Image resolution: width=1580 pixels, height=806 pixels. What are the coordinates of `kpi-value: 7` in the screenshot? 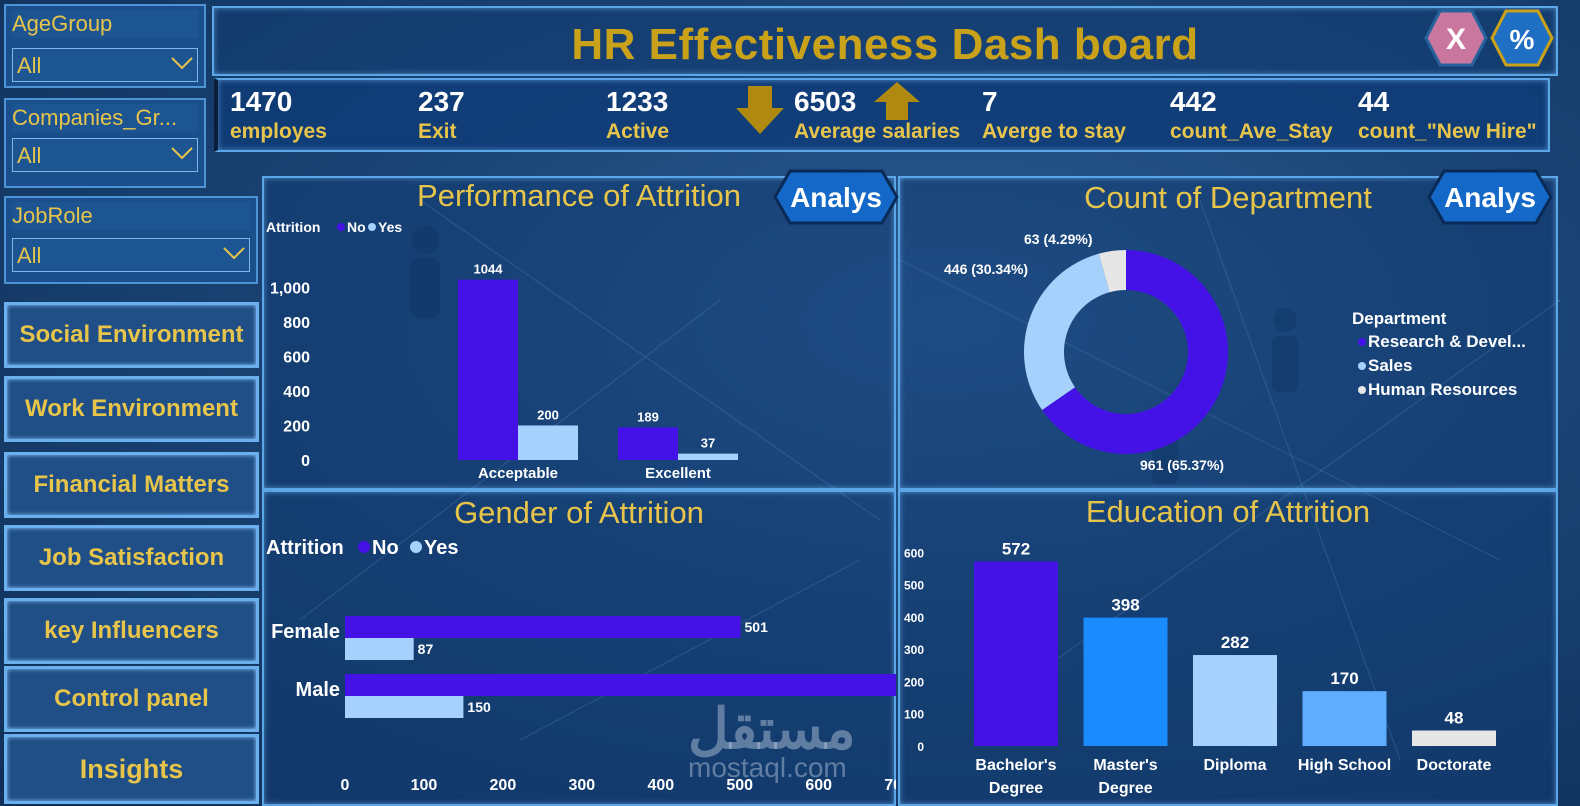 It's located at (990, 101).